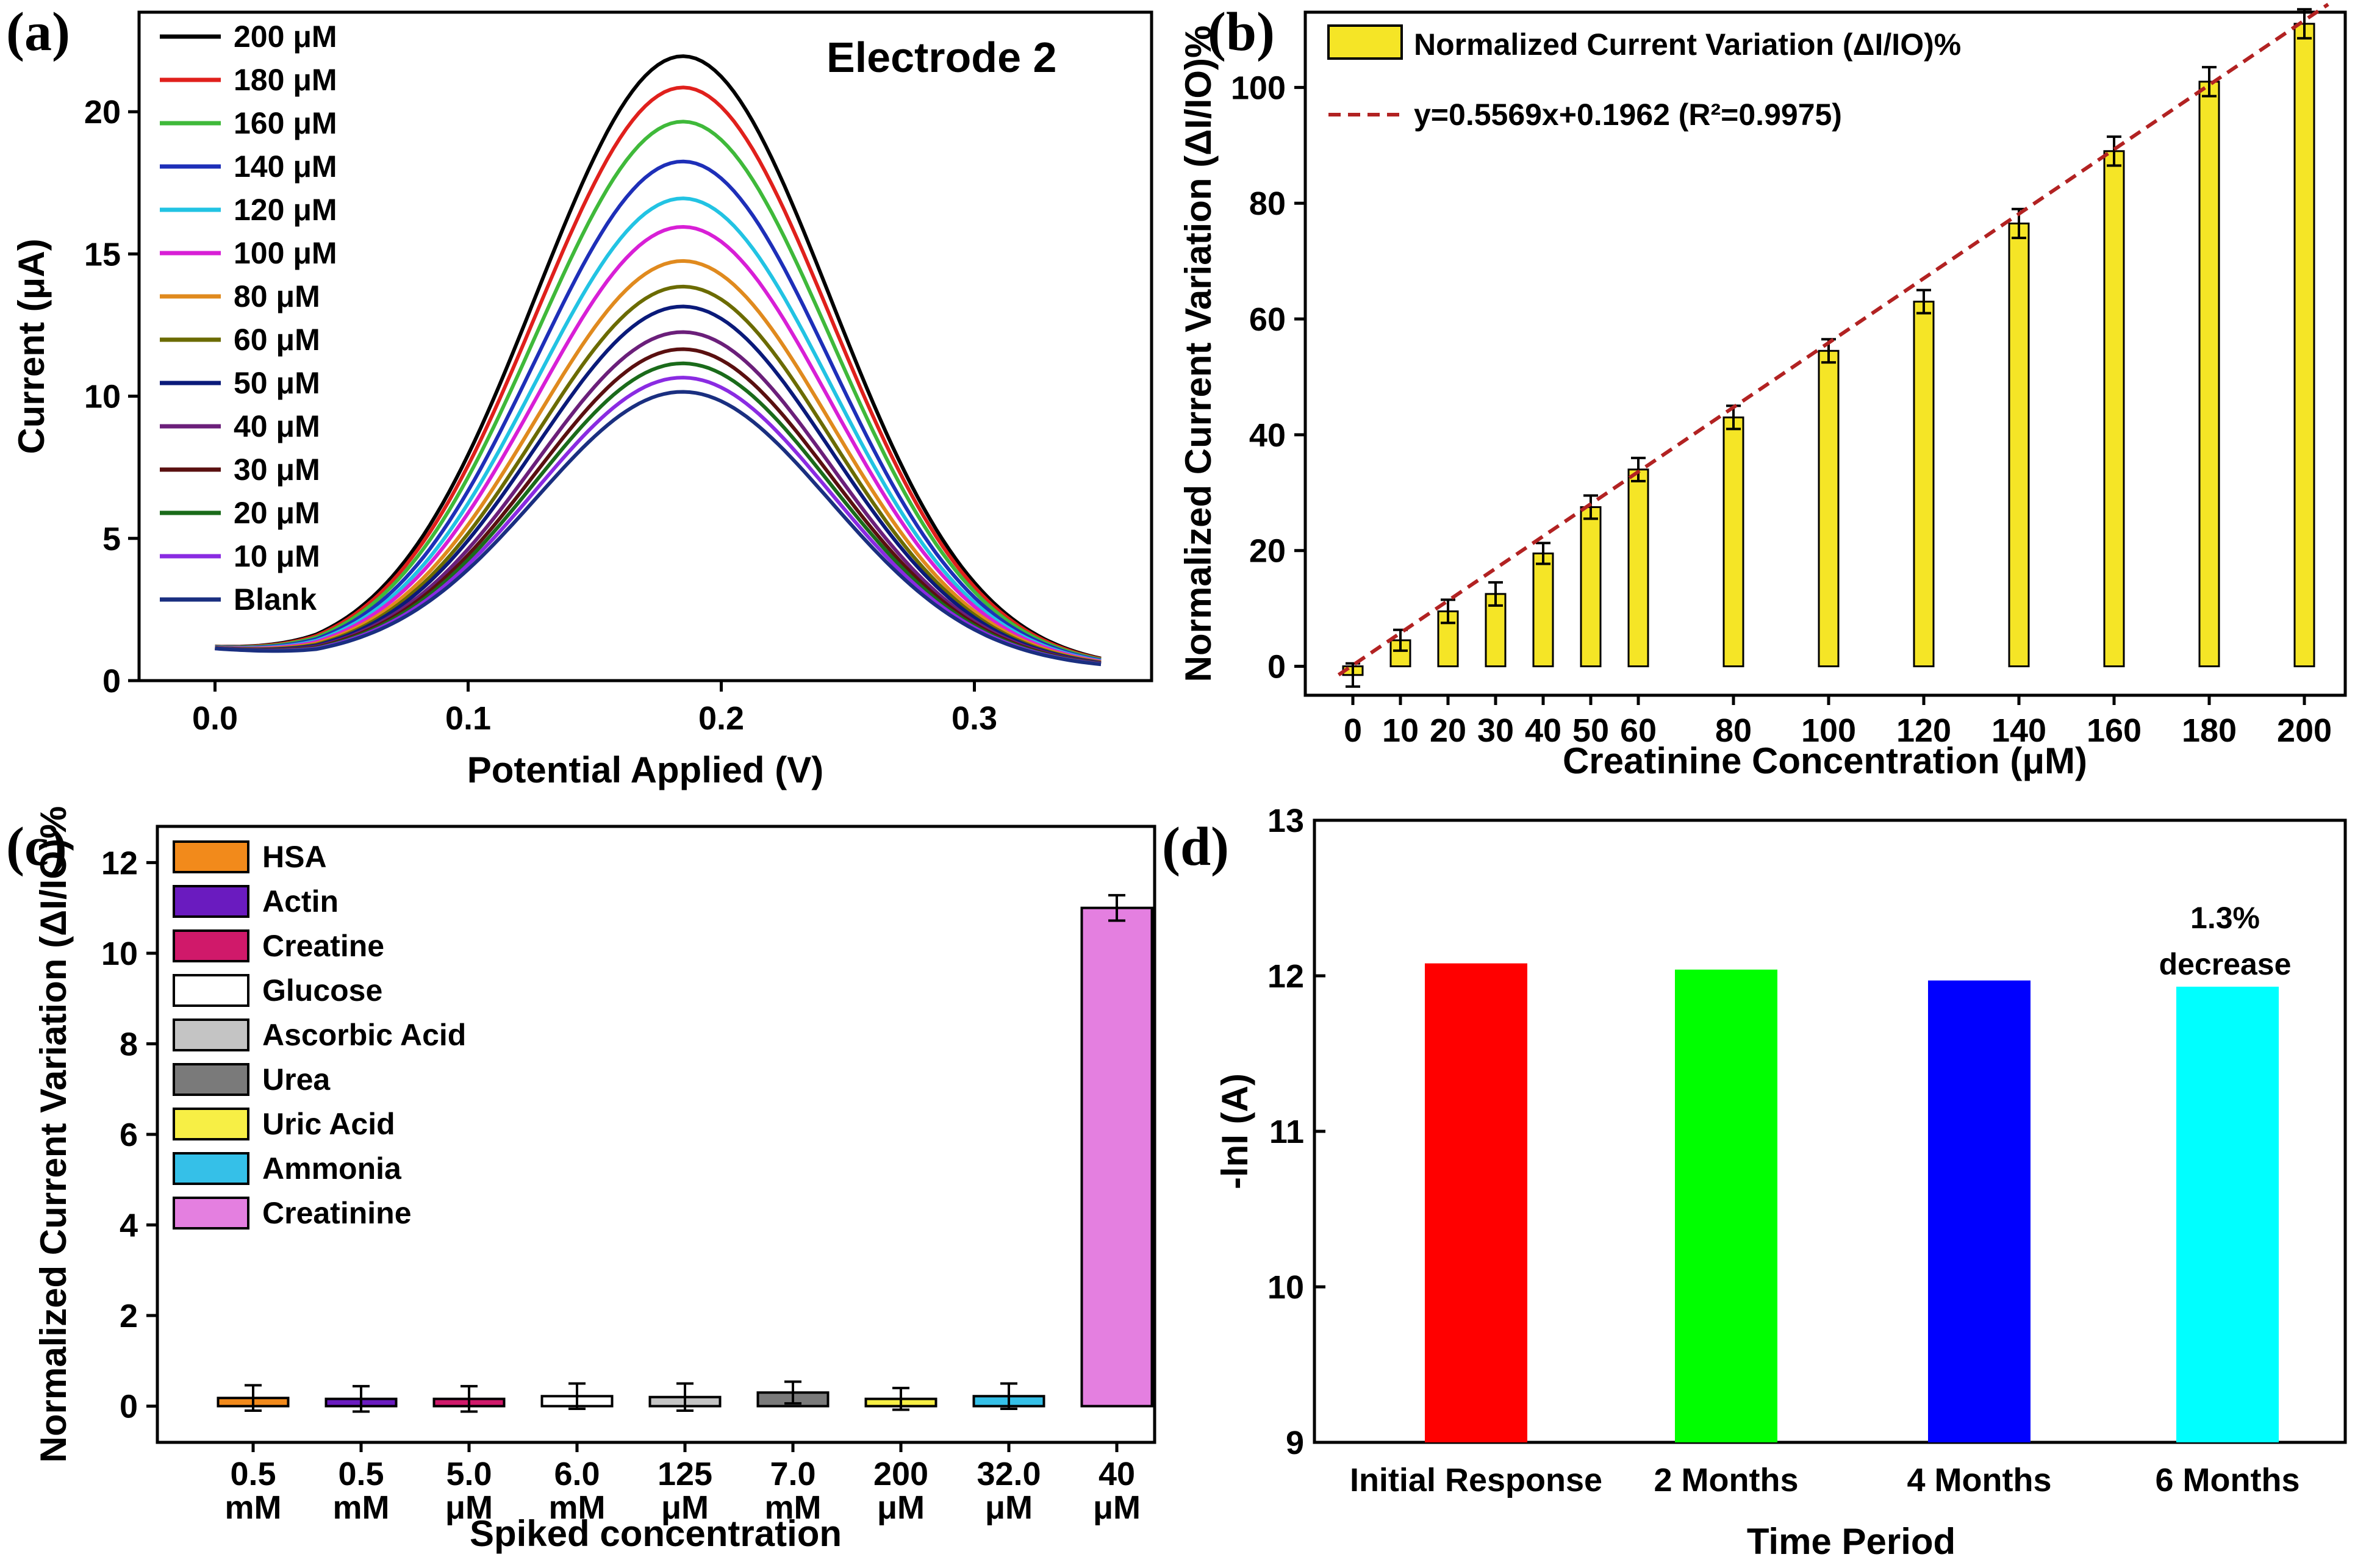  What do you see at coordinates (645, 770) in the screenshot?
I see `a-x-axis-label: Potential Applied (V)` at bounding box center [645, 770].